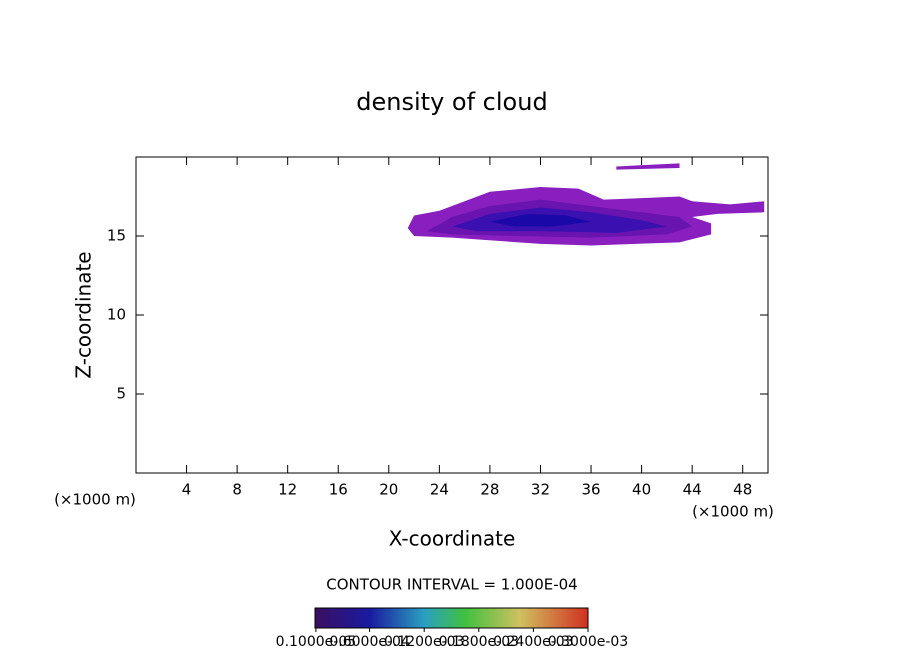 The height and width of the screenshot is (654, 904). What do you see at coordinates (451, 618) in the screenshot?
I see `colorbar` at bounding box center [451, 618].